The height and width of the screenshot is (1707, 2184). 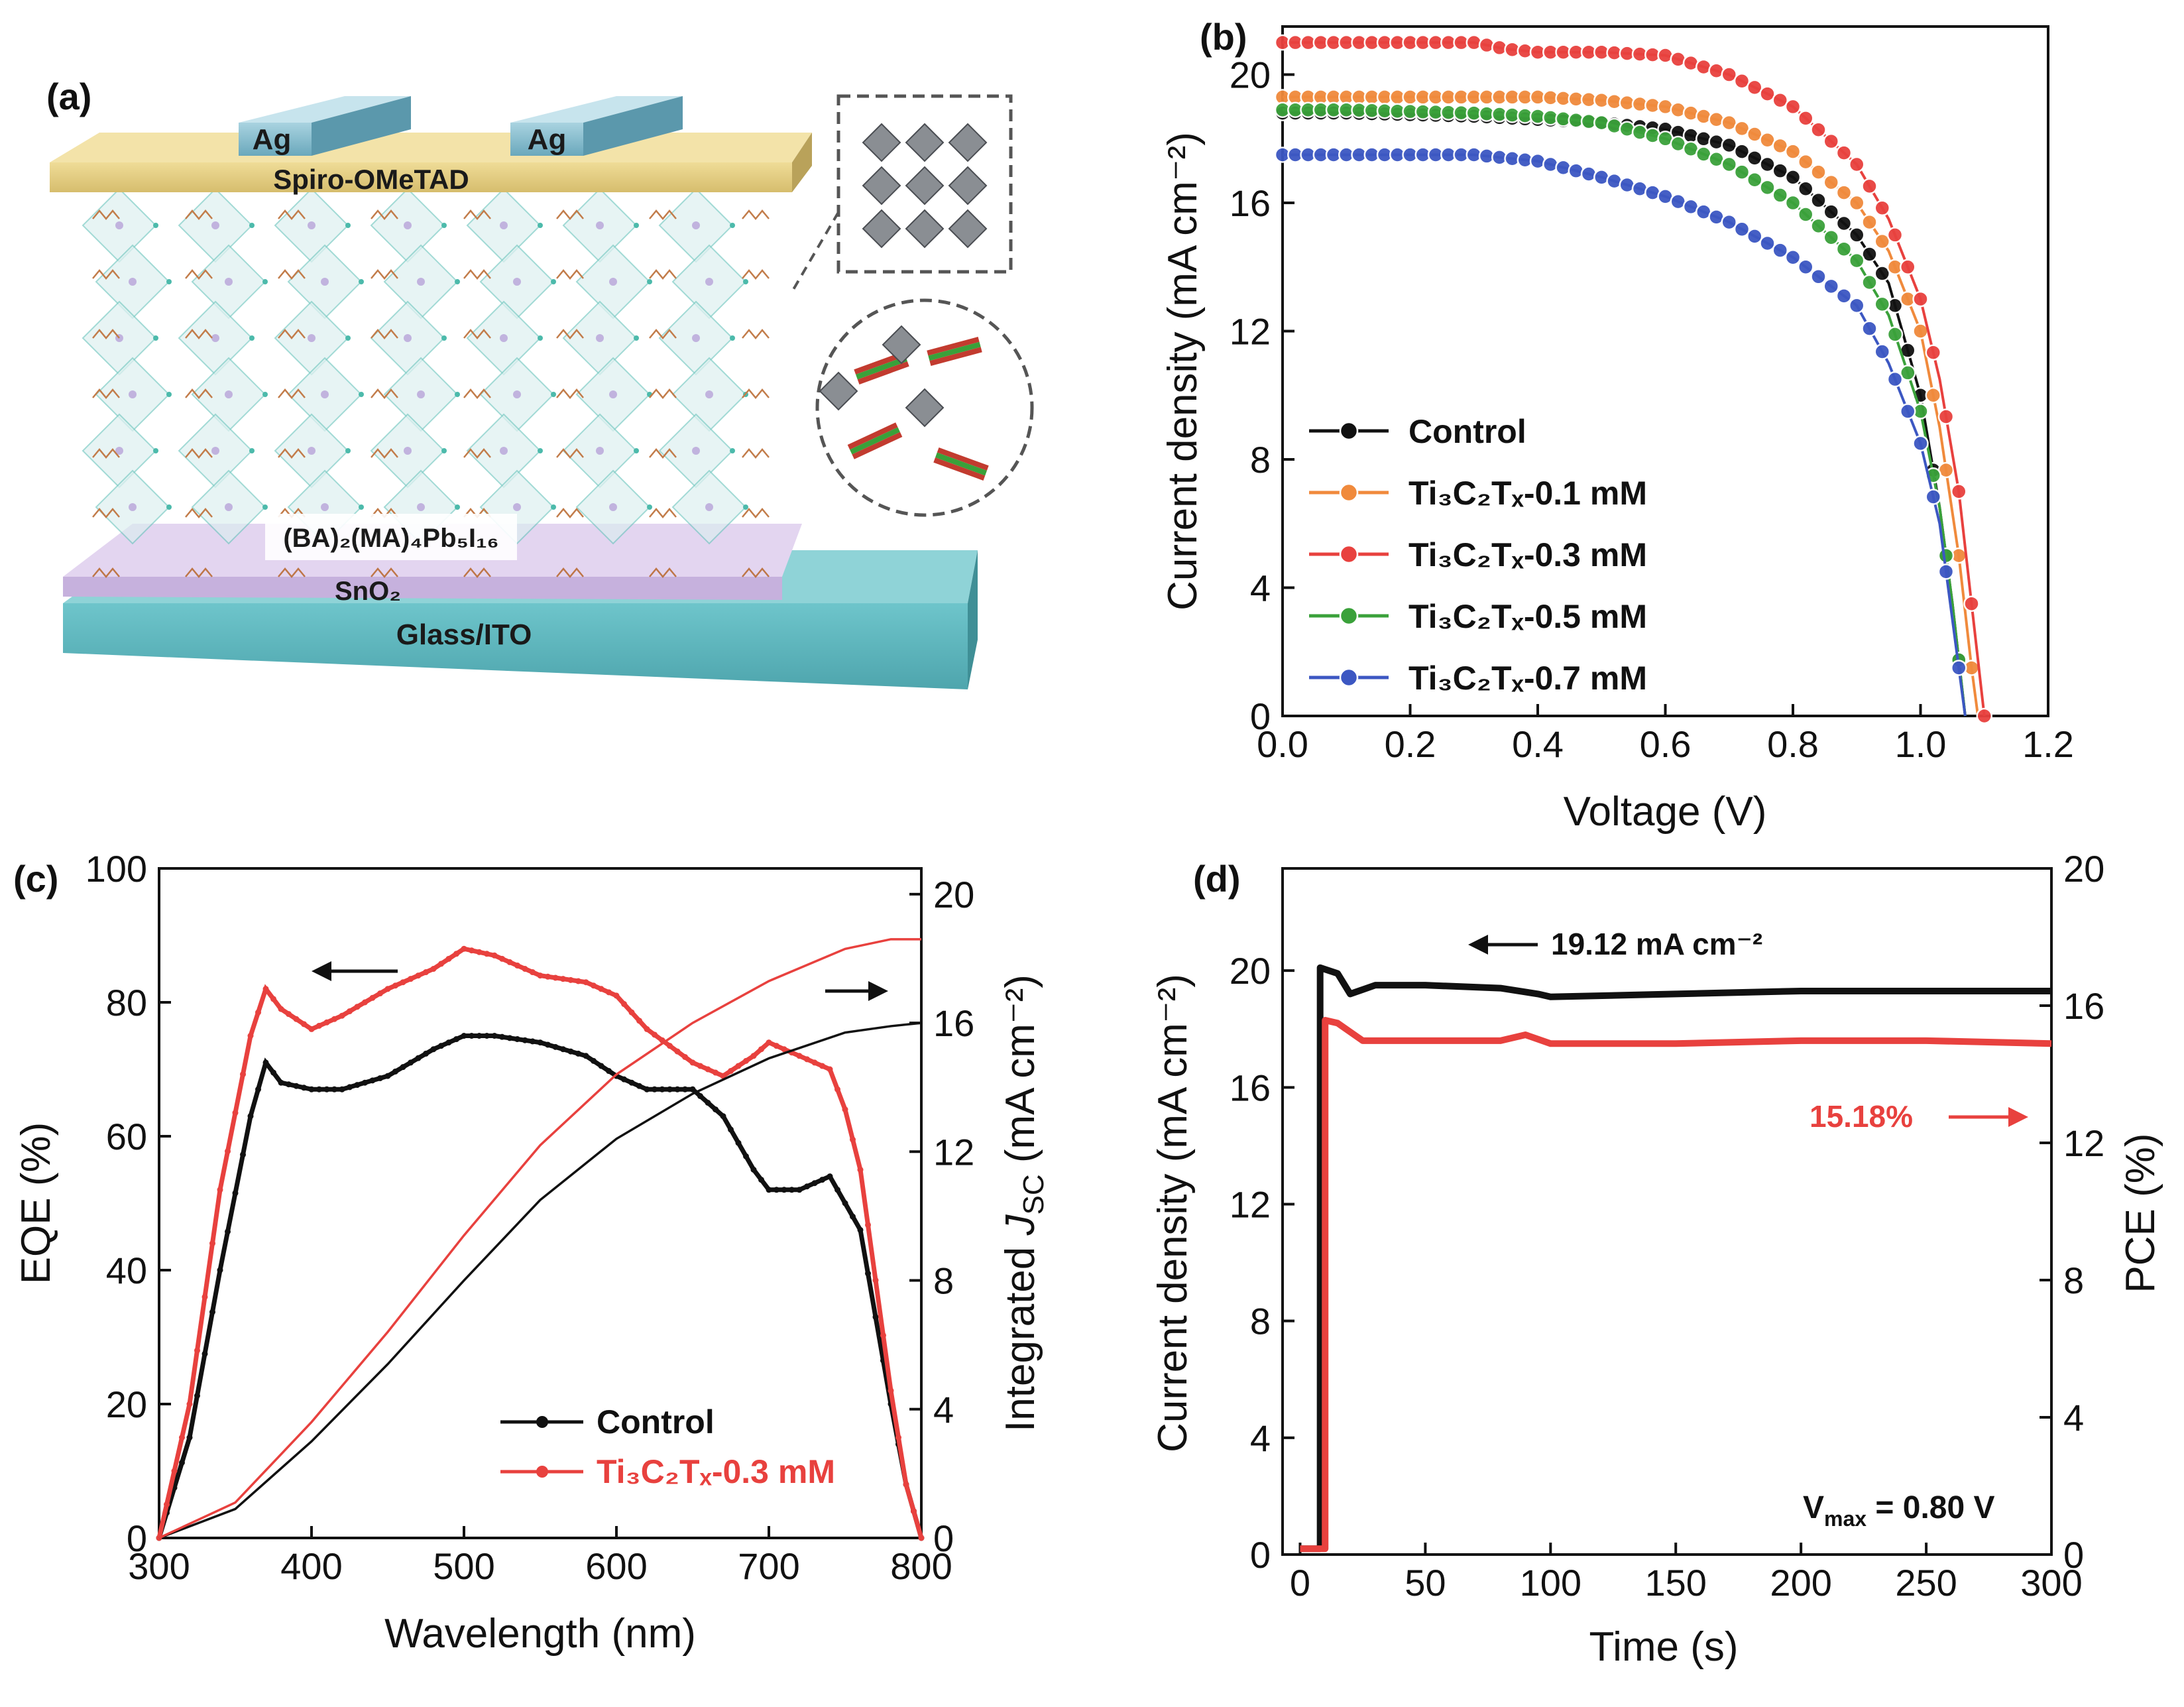 I want to click on d-vmax-sub: max, so click(x=1845, y=1519).